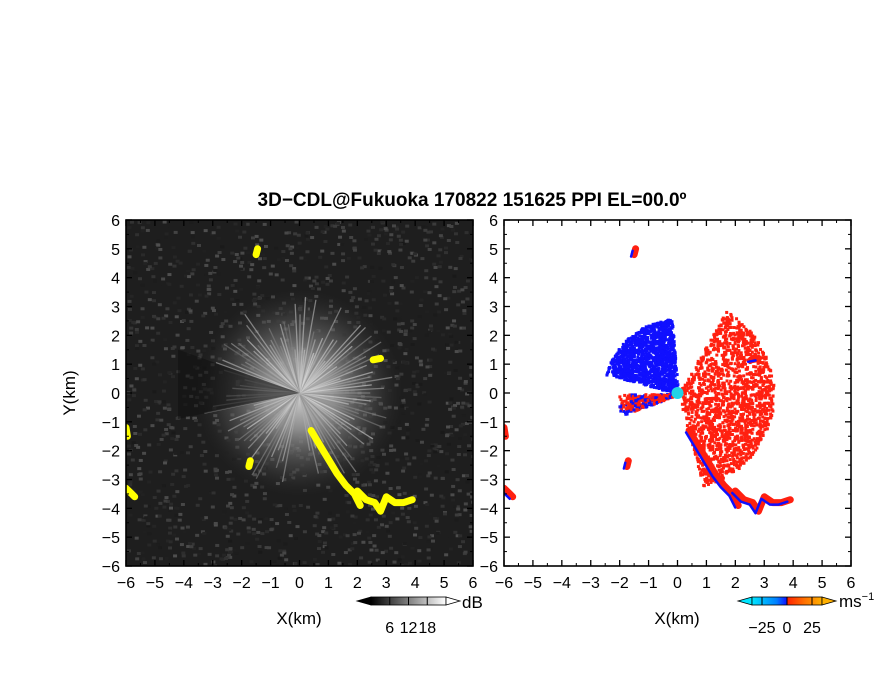 This screenshot has height=680, width=880. What do you see at coordinates (620, 397) in the screenshot?
I see `velocity-west-cell` at bounding box center [620, 397].